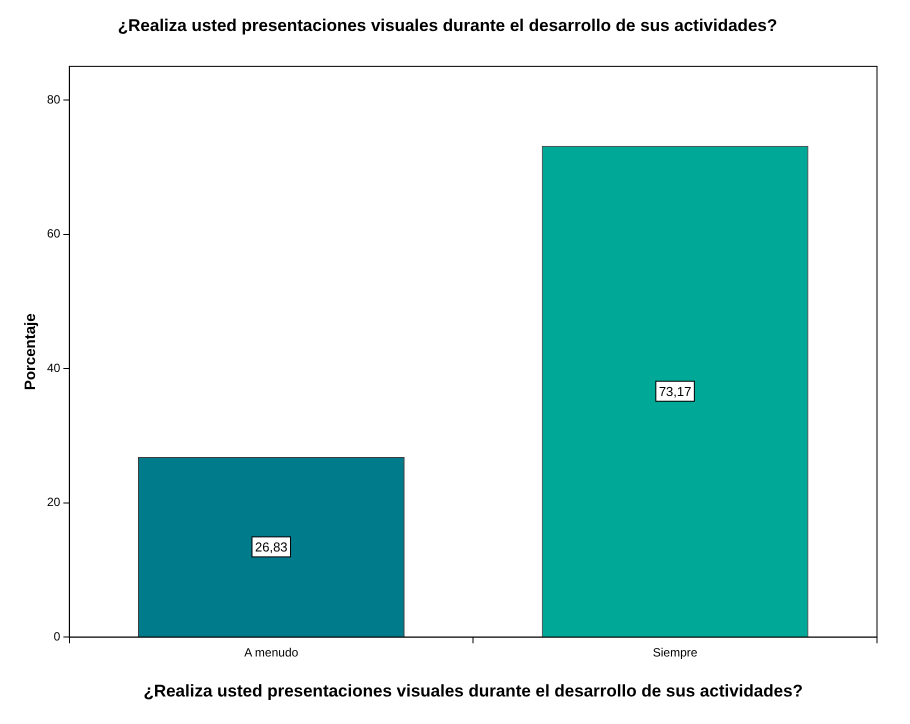 The image size is (910, 724). What do you see at coordinates (53, 367) in the screenshot?
I see `y-tick-label: 40` at bounding box center [53, 367].